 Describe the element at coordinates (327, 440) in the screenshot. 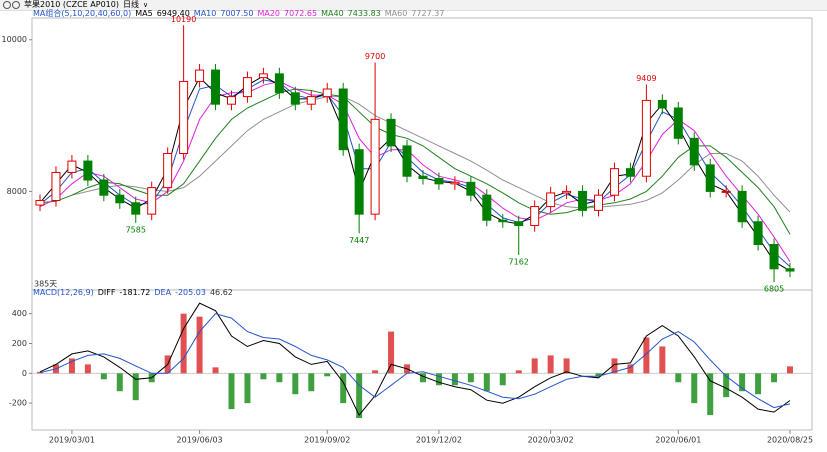

I see `x-tick-label: 2019/09/02` at that location.